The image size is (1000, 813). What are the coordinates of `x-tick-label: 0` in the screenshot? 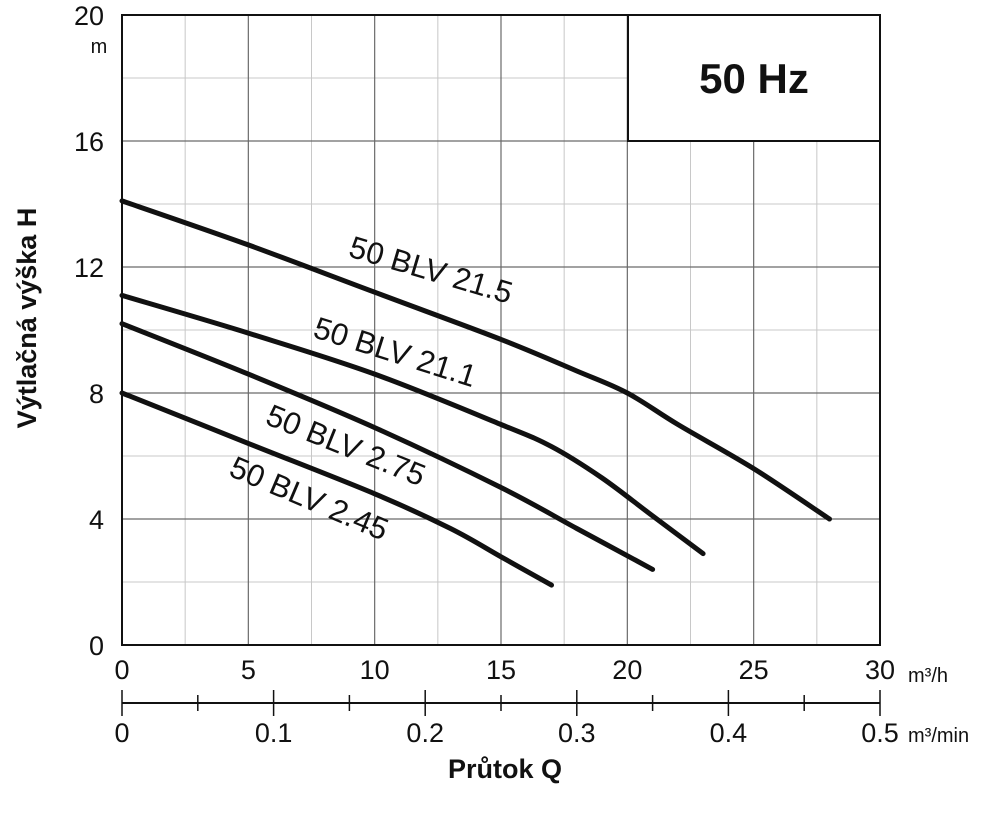 It's located at (121, 670).